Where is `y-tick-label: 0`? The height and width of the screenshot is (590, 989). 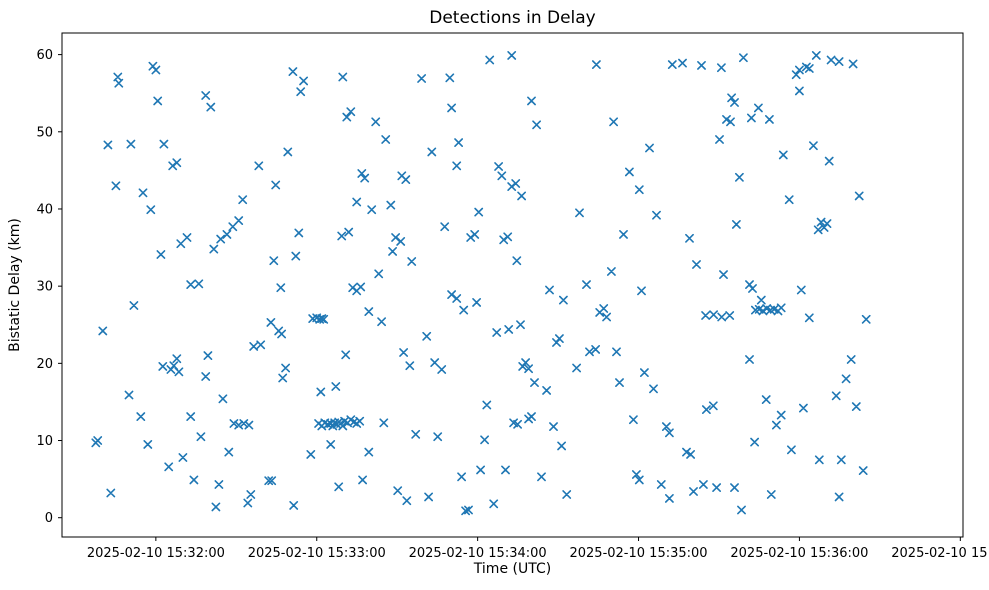 y-tick-label: 0 is located at coordinates (49, 518).